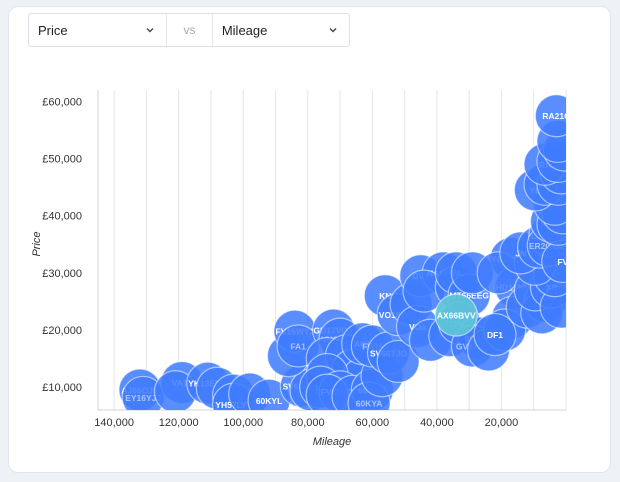 The width and height of the screenshot is (620, 482). Describe the element at coordinates (243, 423) in the screenshot. I see `x-tick-label: 100,000` at that location.